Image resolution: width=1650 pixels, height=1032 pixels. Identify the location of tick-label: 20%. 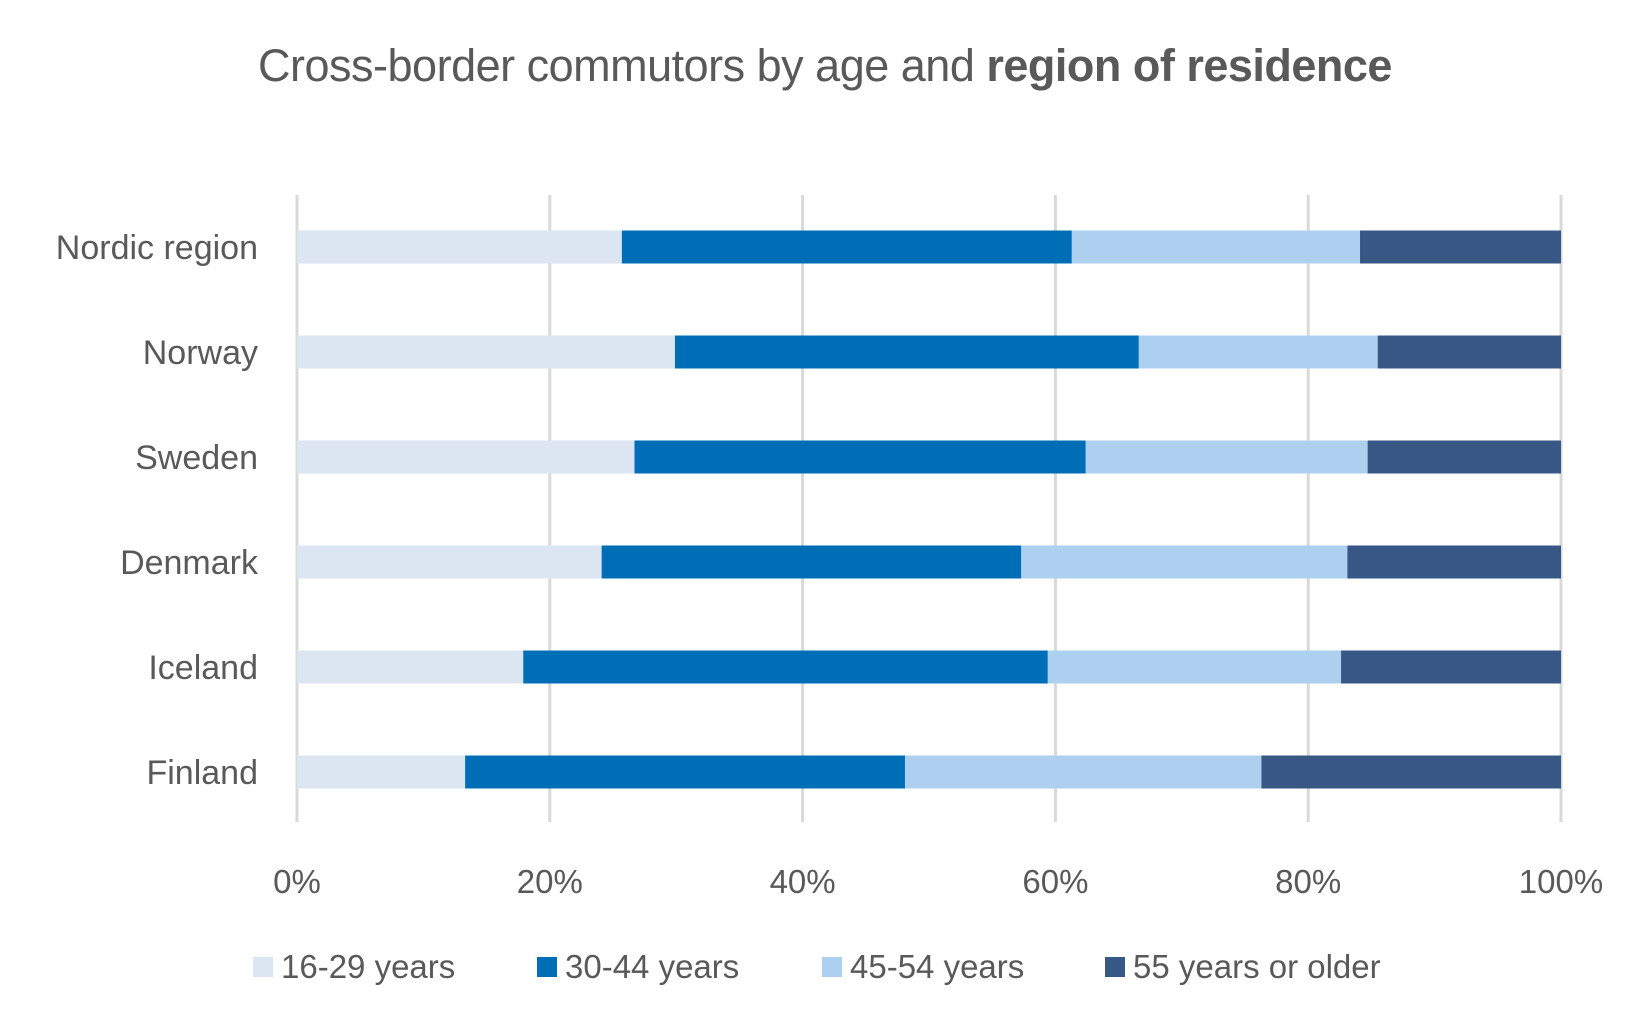
(550, 881).